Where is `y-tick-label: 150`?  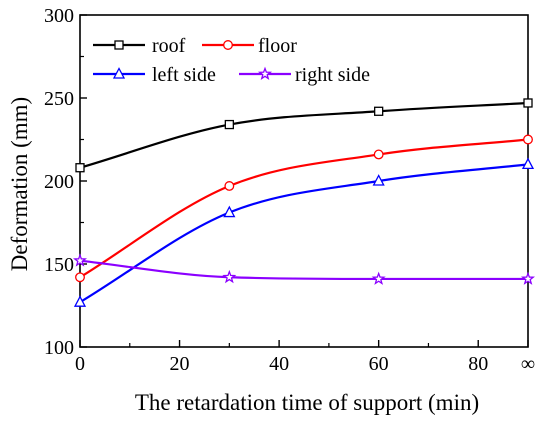
y-tick-label: 150 is located at coordinates (59, 265).